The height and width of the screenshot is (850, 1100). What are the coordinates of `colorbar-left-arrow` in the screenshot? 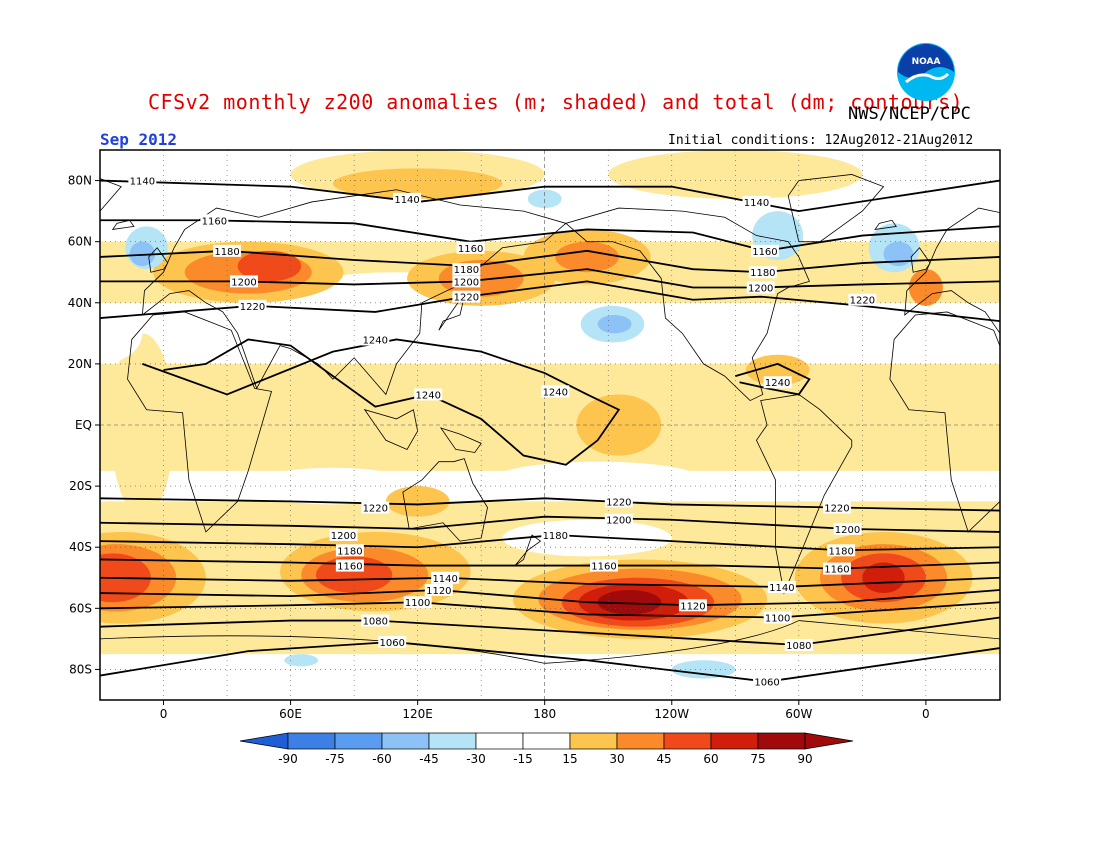 It's located at (264, 741).